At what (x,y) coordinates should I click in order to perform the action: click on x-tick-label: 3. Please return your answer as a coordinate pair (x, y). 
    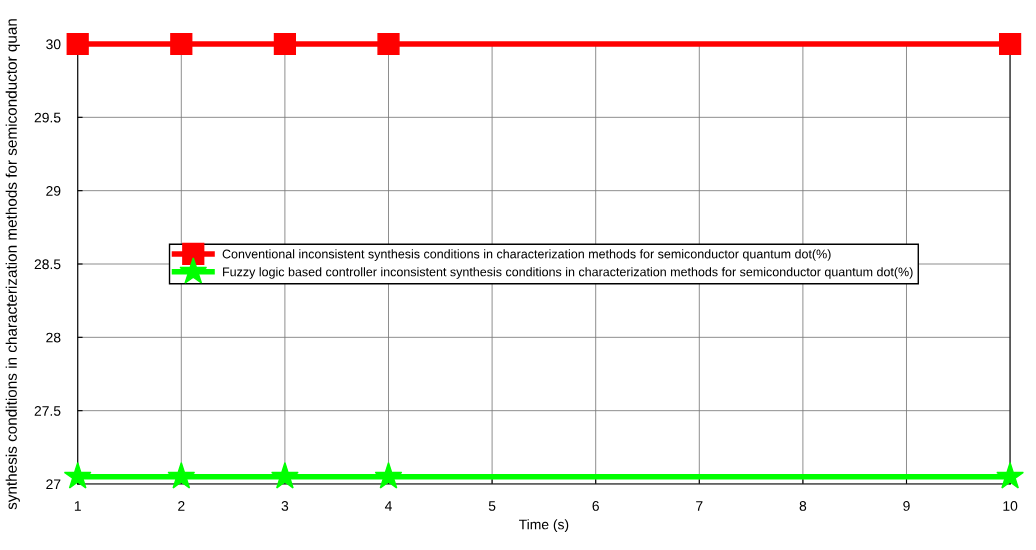
    Looking at the image, I should click on (285, 506).